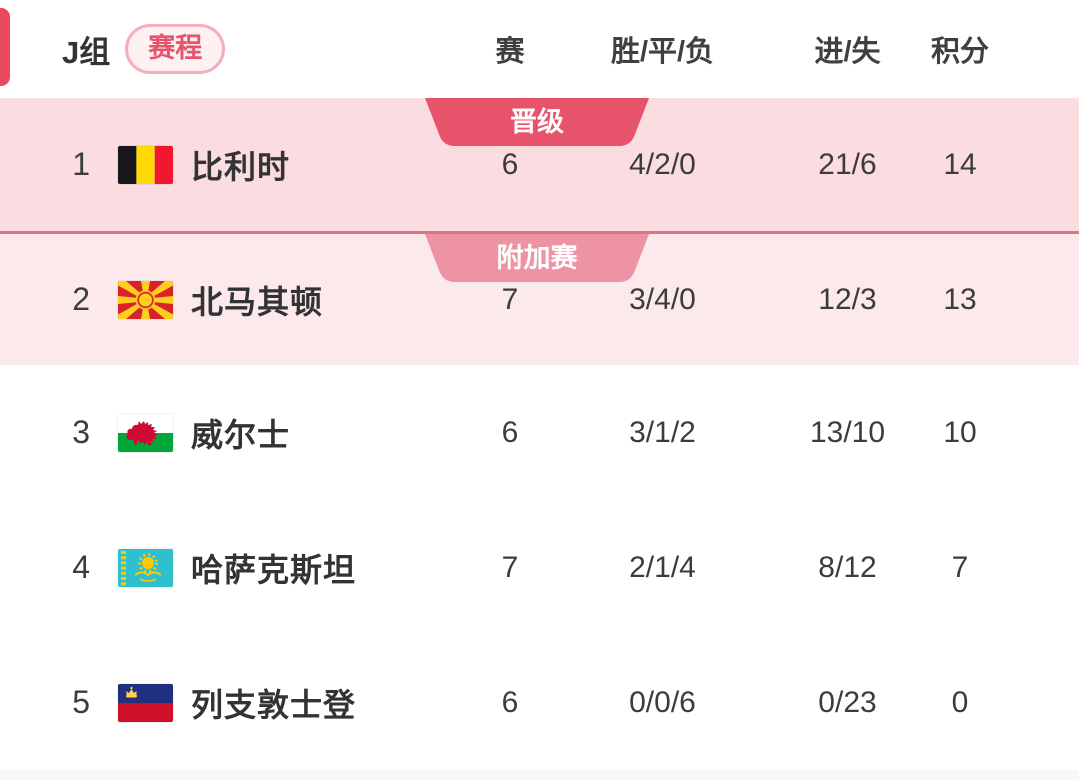 The image size is (1079, 780). Describe the element at coordinates (662, 432) in the screenshot. I see `wdl-value: 3/1/2` at that location.